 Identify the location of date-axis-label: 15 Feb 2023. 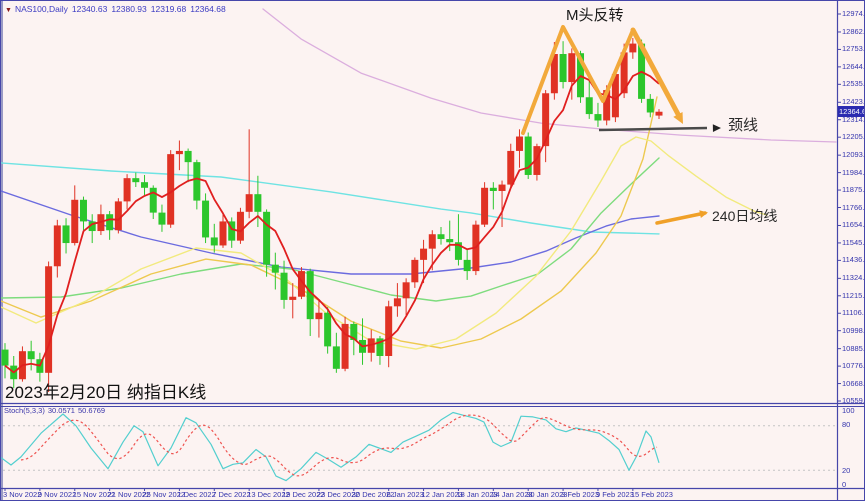
(651, 494).